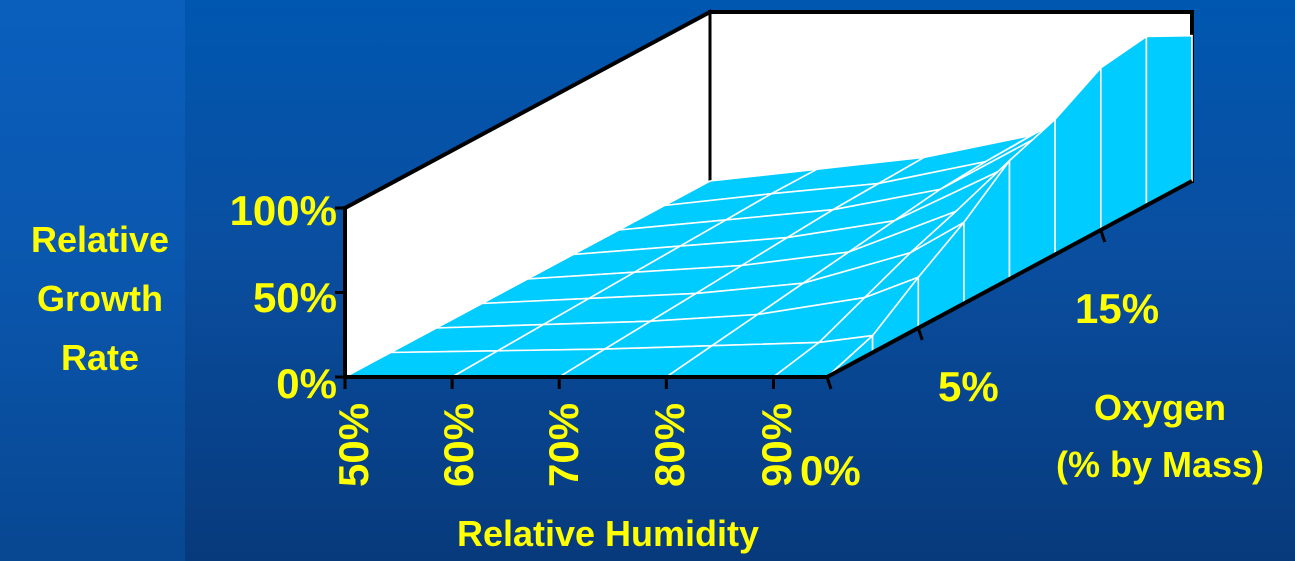 Image resolution: width=1295 pixels, height=561 pixels. Describe the element at coordinates (968, 386) in the screenshot. I see `y-tick-label: 5%` at that location.